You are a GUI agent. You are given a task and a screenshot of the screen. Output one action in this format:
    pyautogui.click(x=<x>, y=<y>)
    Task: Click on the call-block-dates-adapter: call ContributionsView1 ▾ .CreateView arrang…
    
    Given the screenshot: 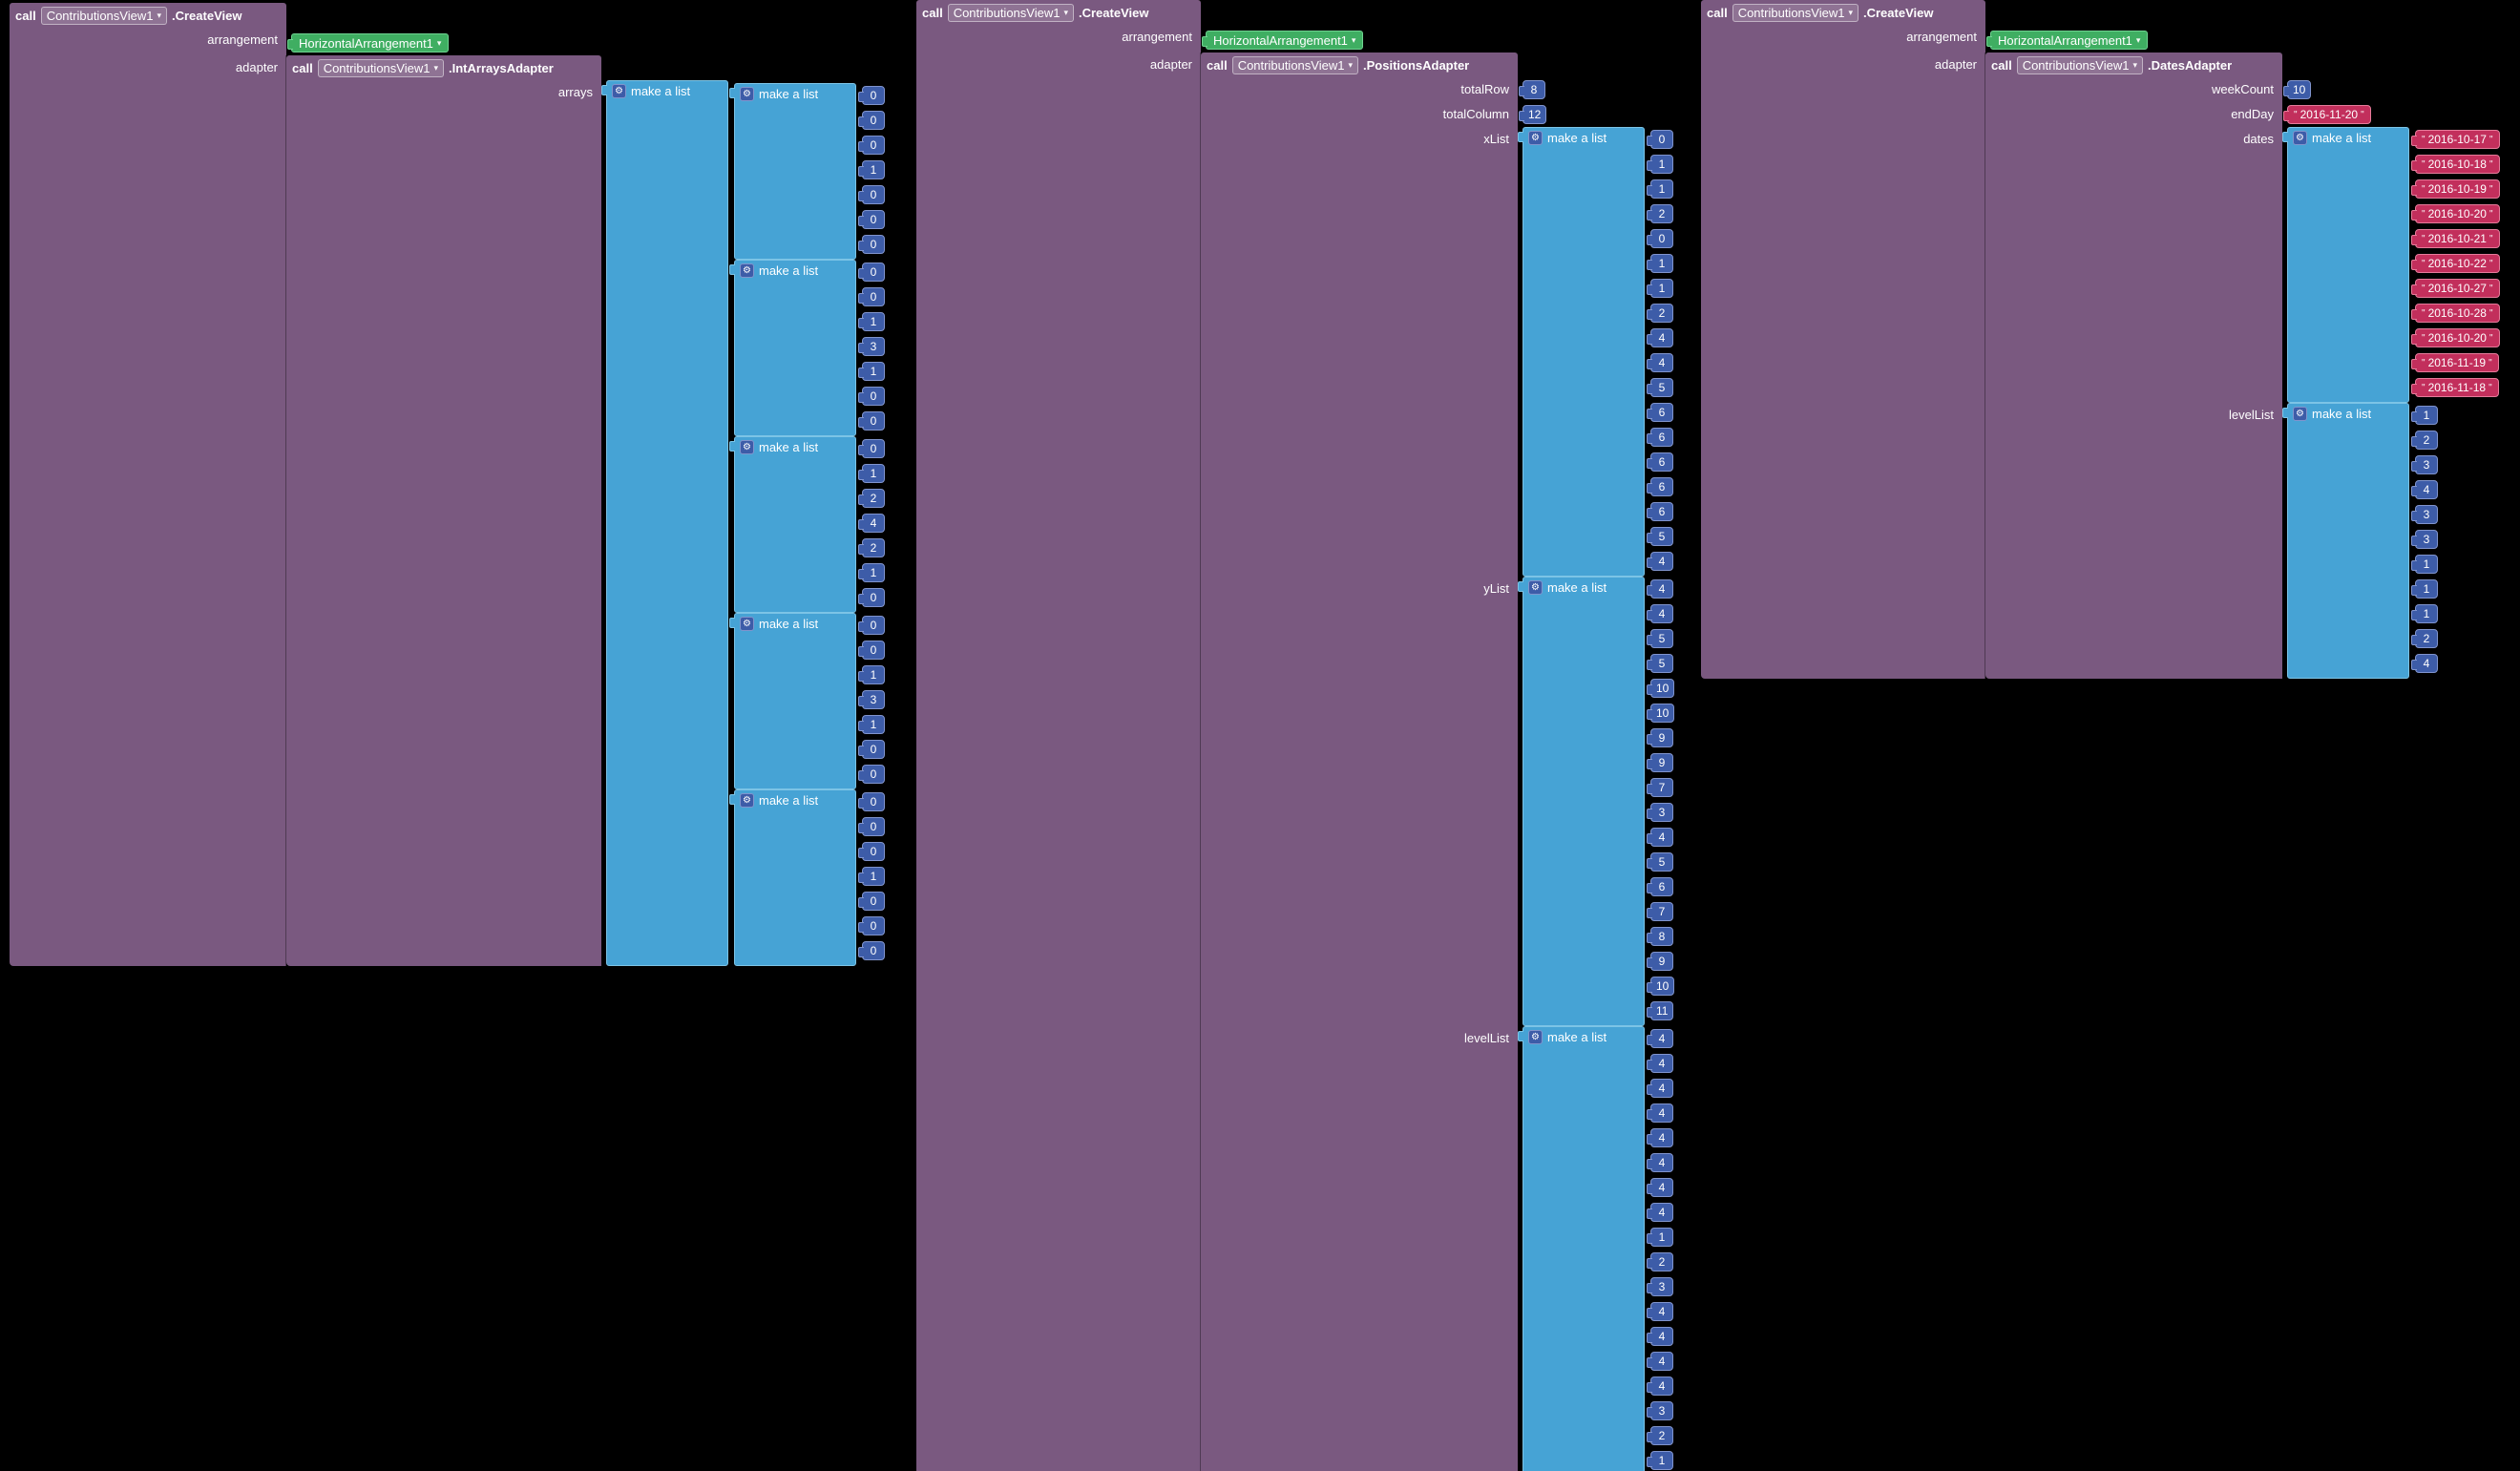 What is the action you would take?
    pyautogui.click(x=2100, y=339)
    